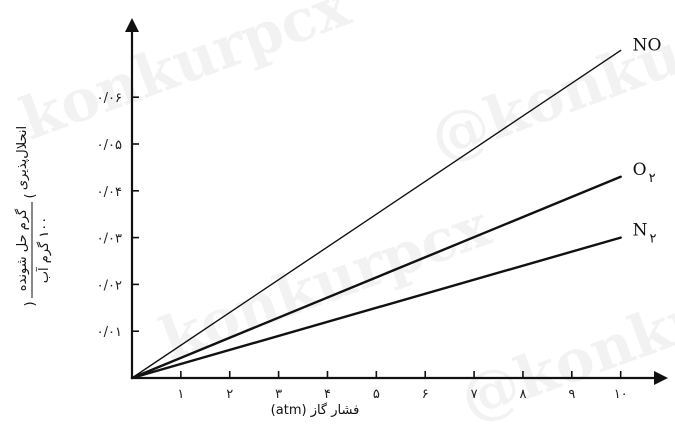 The height and width of the screenshot is (434, 675). What do you see at coordinates (474, 394) in the screenshot?
I see `x-tick-label: ۷` at bounding box center [474, 394].